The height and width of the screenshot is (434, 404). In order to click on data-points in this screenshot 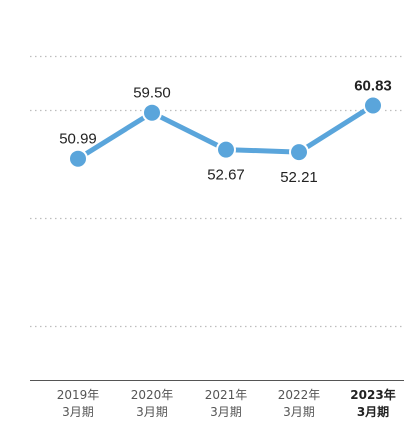, I will do `click(225, 132)`.